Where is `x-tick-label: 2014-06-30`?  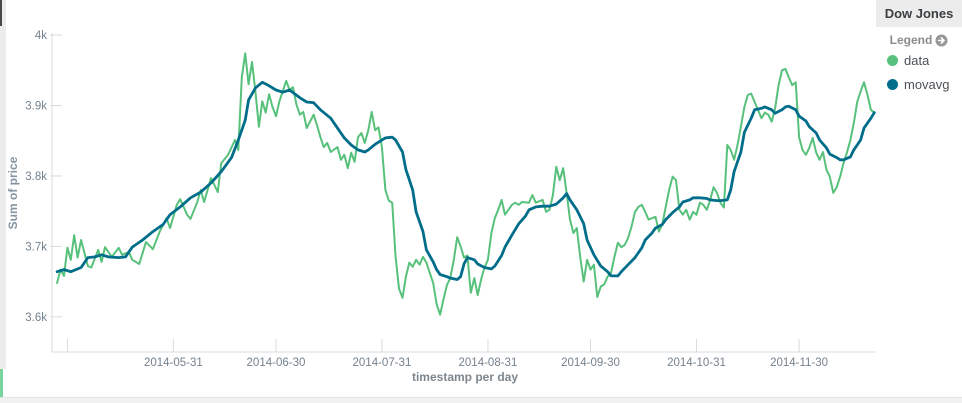 x-tick-label: 2014-06-30 is located at coordinates (276, 363).